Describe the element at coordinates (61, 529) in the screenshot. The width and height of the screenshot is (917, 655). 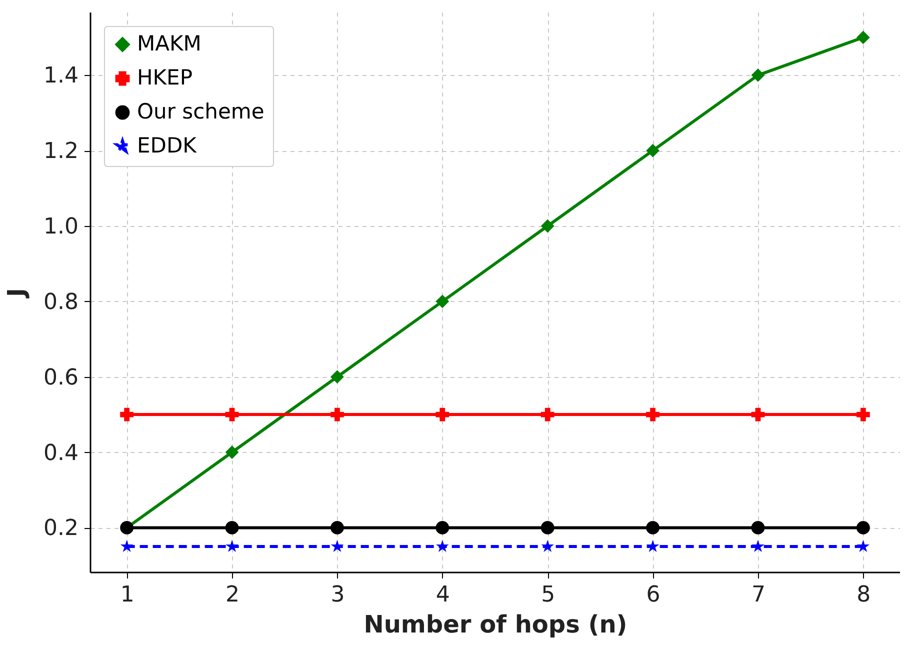
I see `y-tick-label: 0.2` at that location.